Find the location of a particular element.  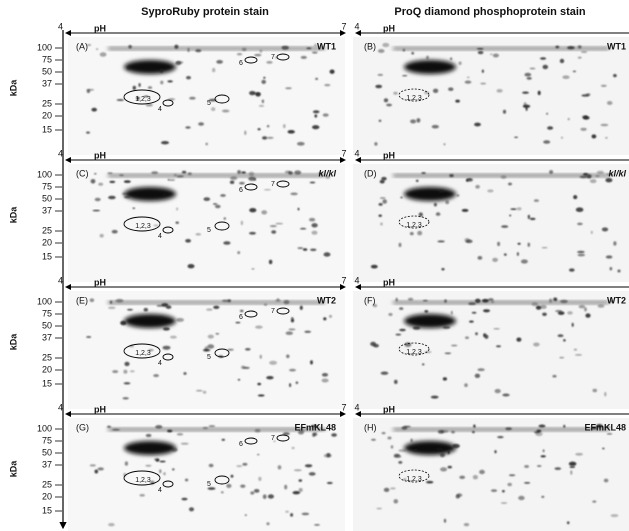

mw-tick-label: 20 is located at coordinates (47, 115).